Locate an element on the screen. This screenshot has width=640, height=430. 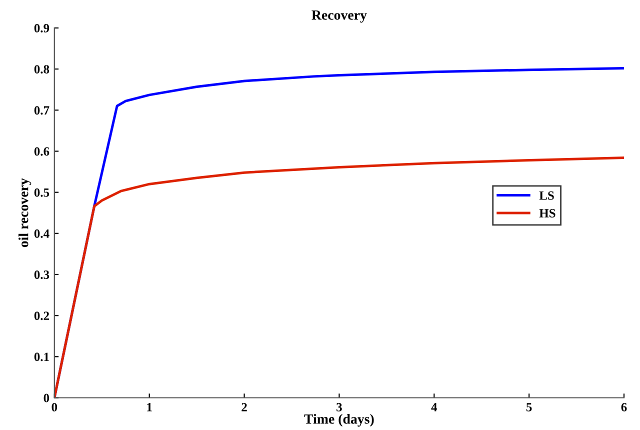
chart-title: Recovery is located at coordinates (339, 16).